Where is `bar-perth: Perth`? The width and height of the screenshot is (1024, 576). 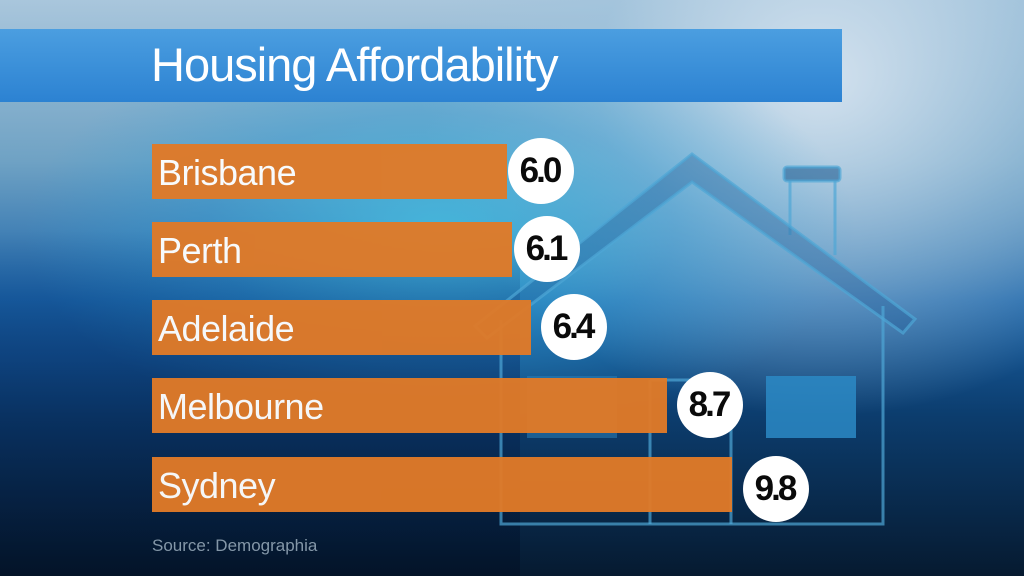
bar-perth: Perth is located at coordinates (332, 249).